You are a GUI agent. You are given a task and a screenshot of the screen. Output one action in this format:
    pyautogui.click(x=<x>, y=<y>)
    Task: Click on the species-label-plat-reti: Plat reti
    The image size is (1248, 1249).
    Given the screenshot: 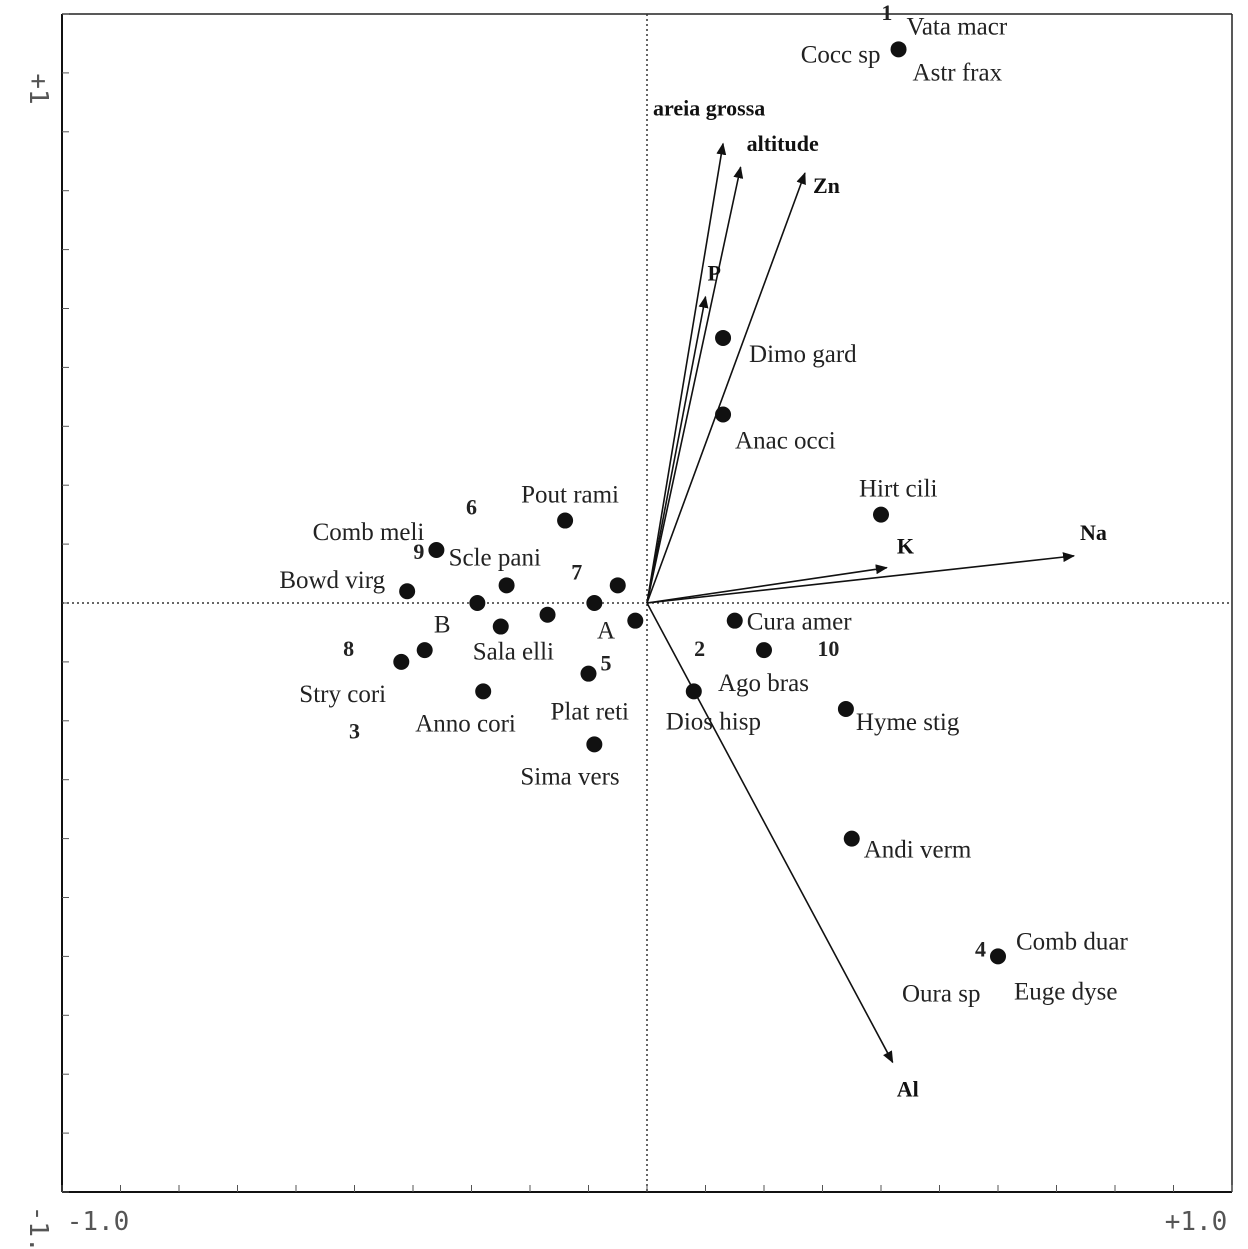 What is the action you would take?
    pyautogui.click(x=590, y=712)
    